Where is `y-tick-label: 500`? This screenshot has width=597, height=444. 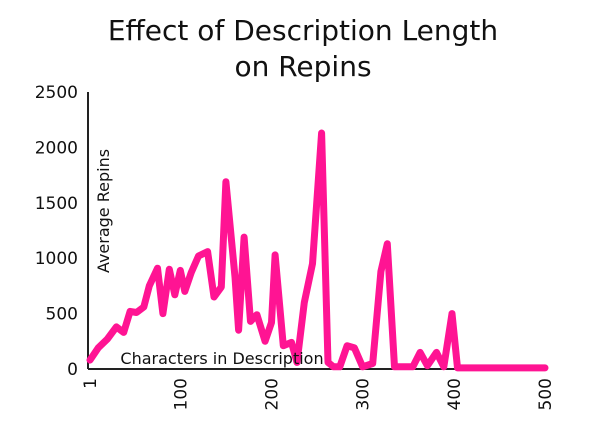
y-tick-label: 500 is located at coordinates (62, 315).